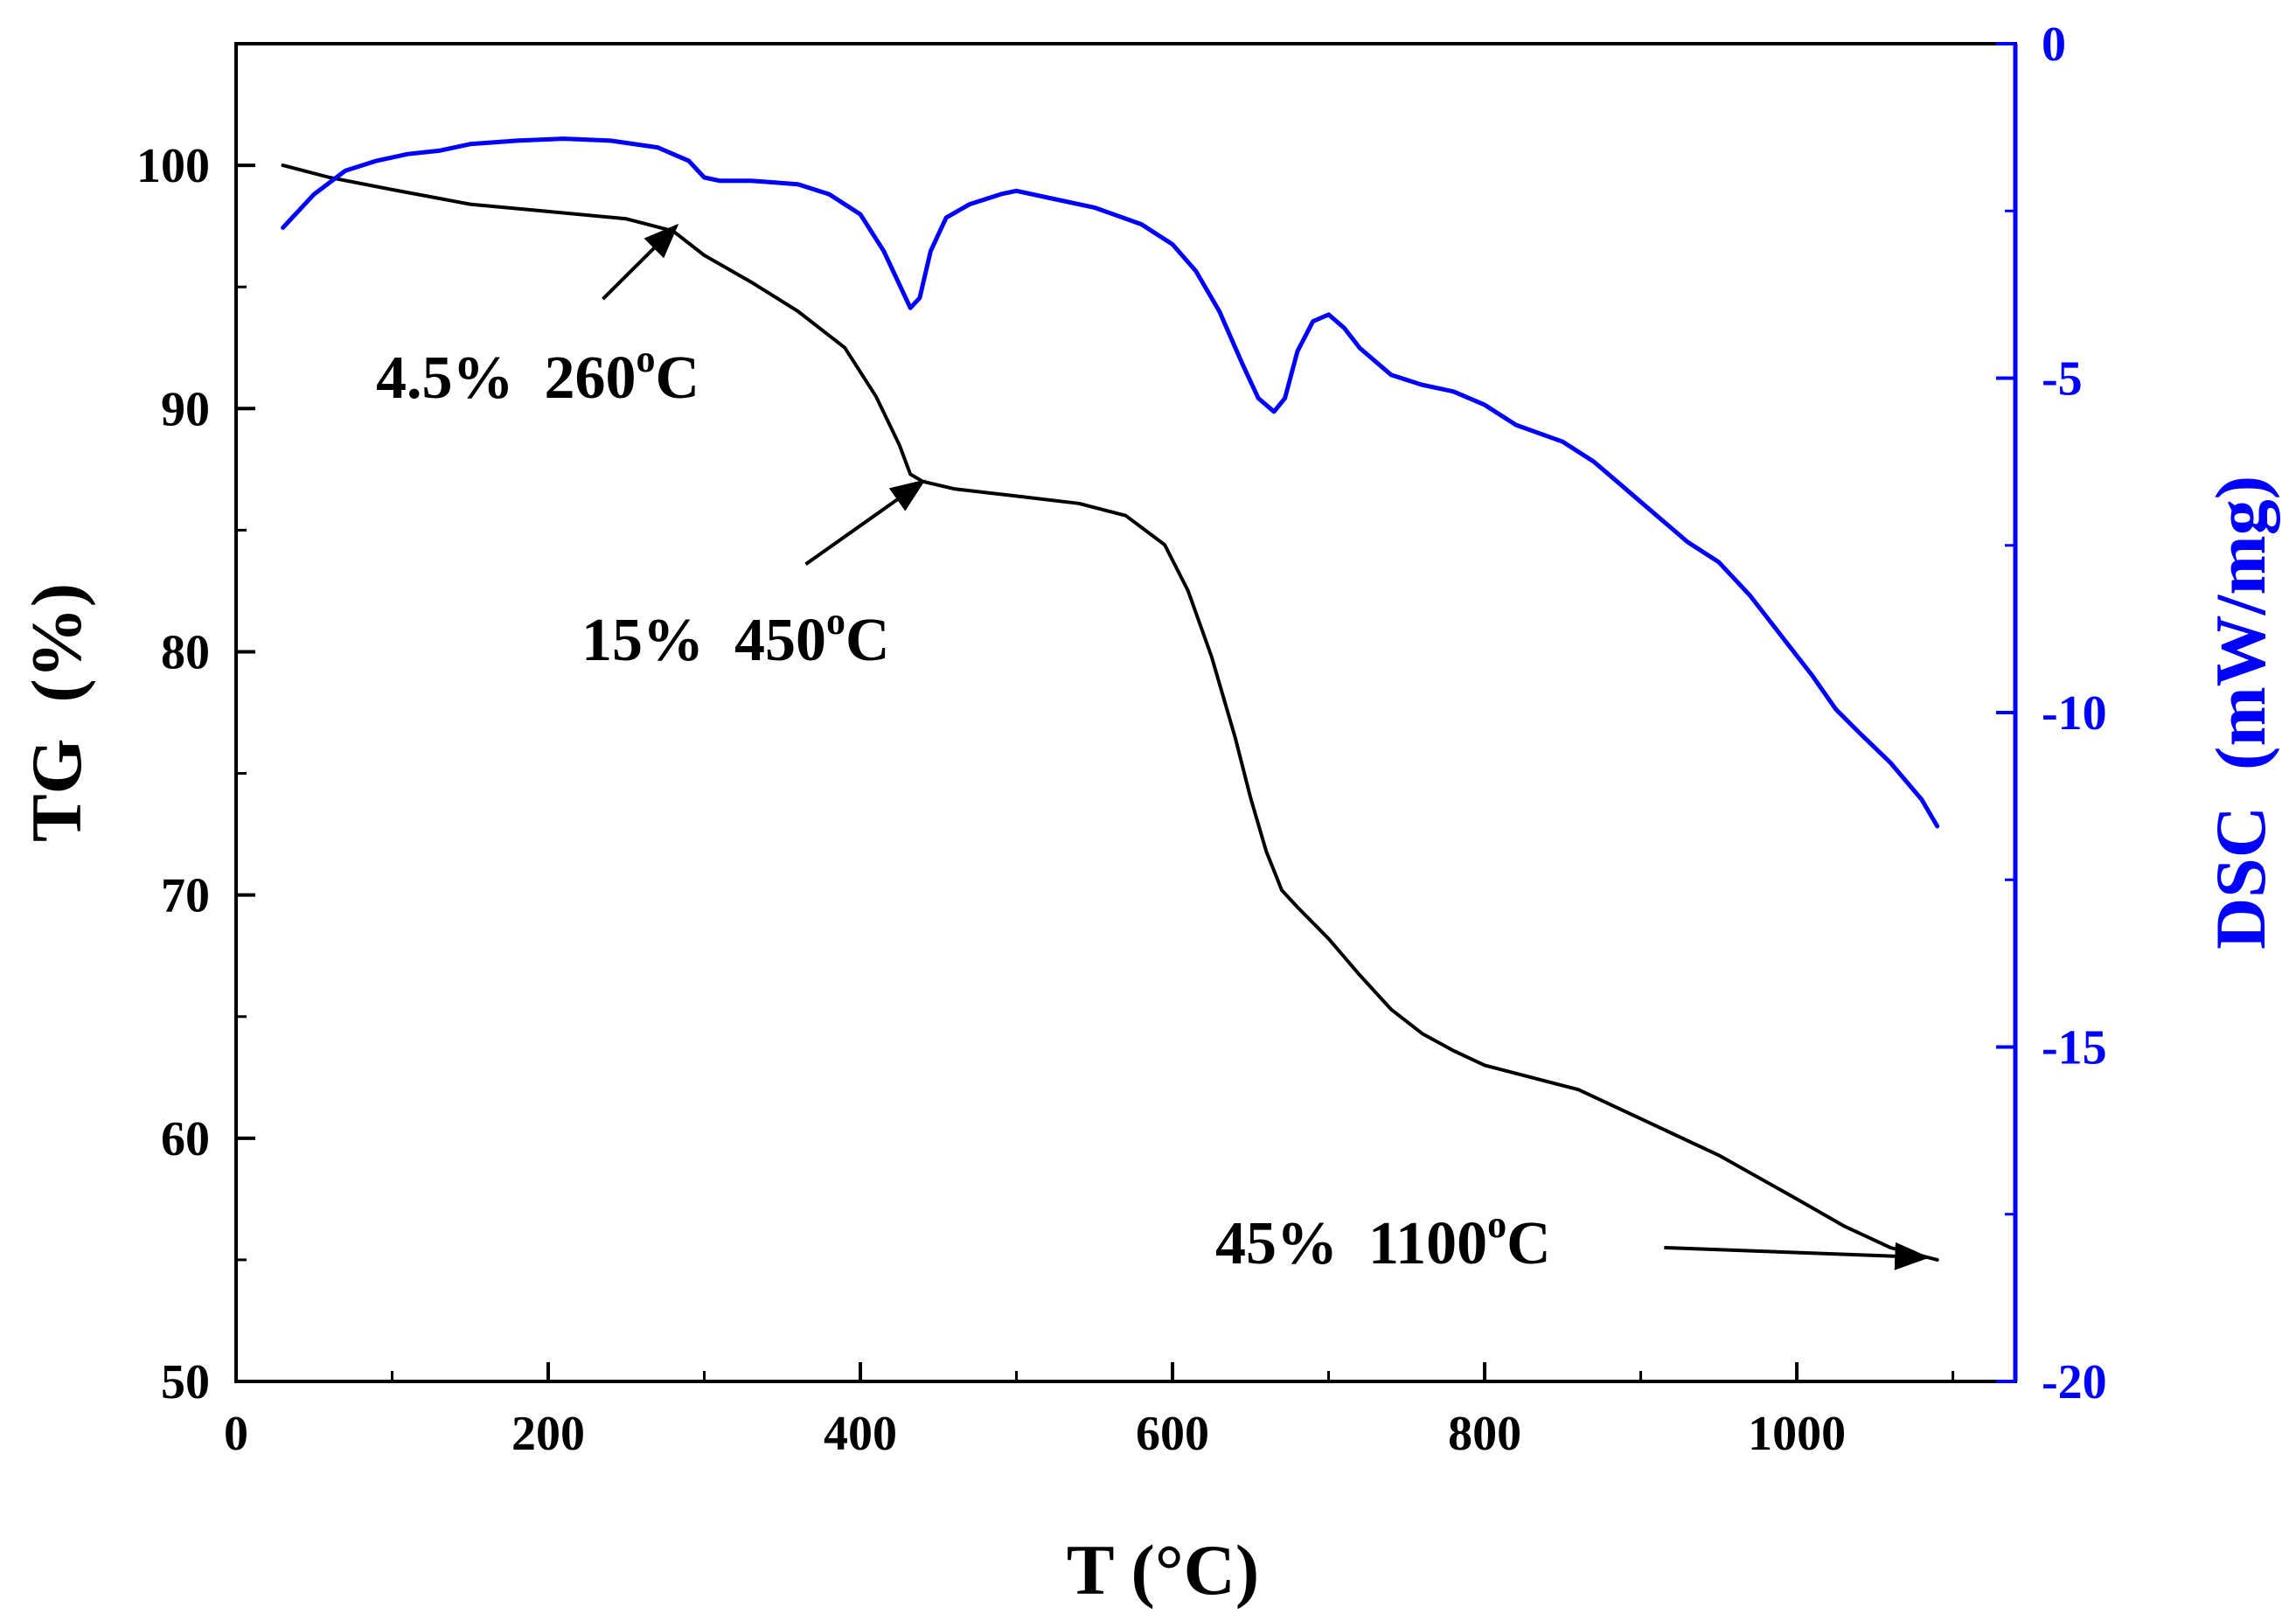 Image resolution: width=2296 pixels, height=1621 pixels. Describe the element at coordinates (1163, 1570) in the screenshot. I see `x-axis-title: T (°C)` at that location.